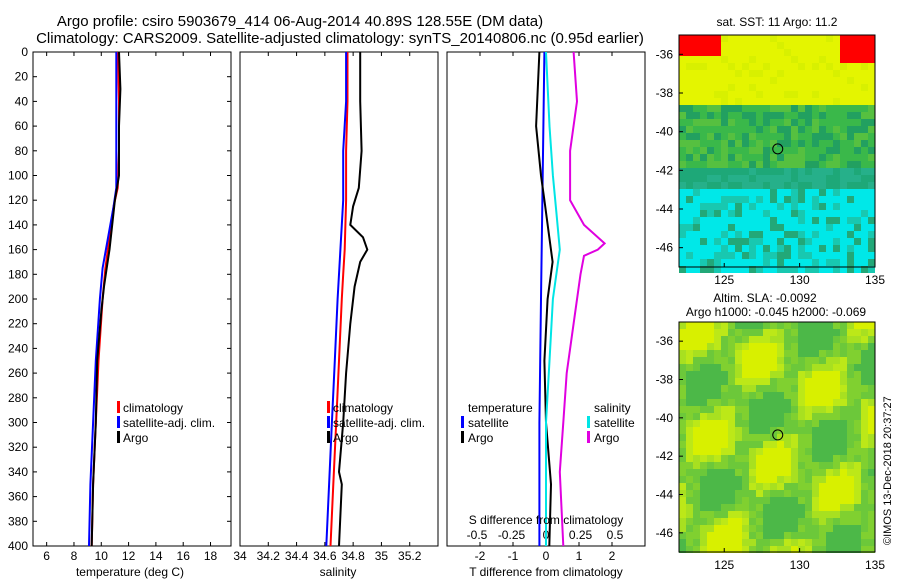 Image resolution: width=900 pixels, height=580 pixels. I want to click on legend-title-temperature: temperature, so click(500, 408).